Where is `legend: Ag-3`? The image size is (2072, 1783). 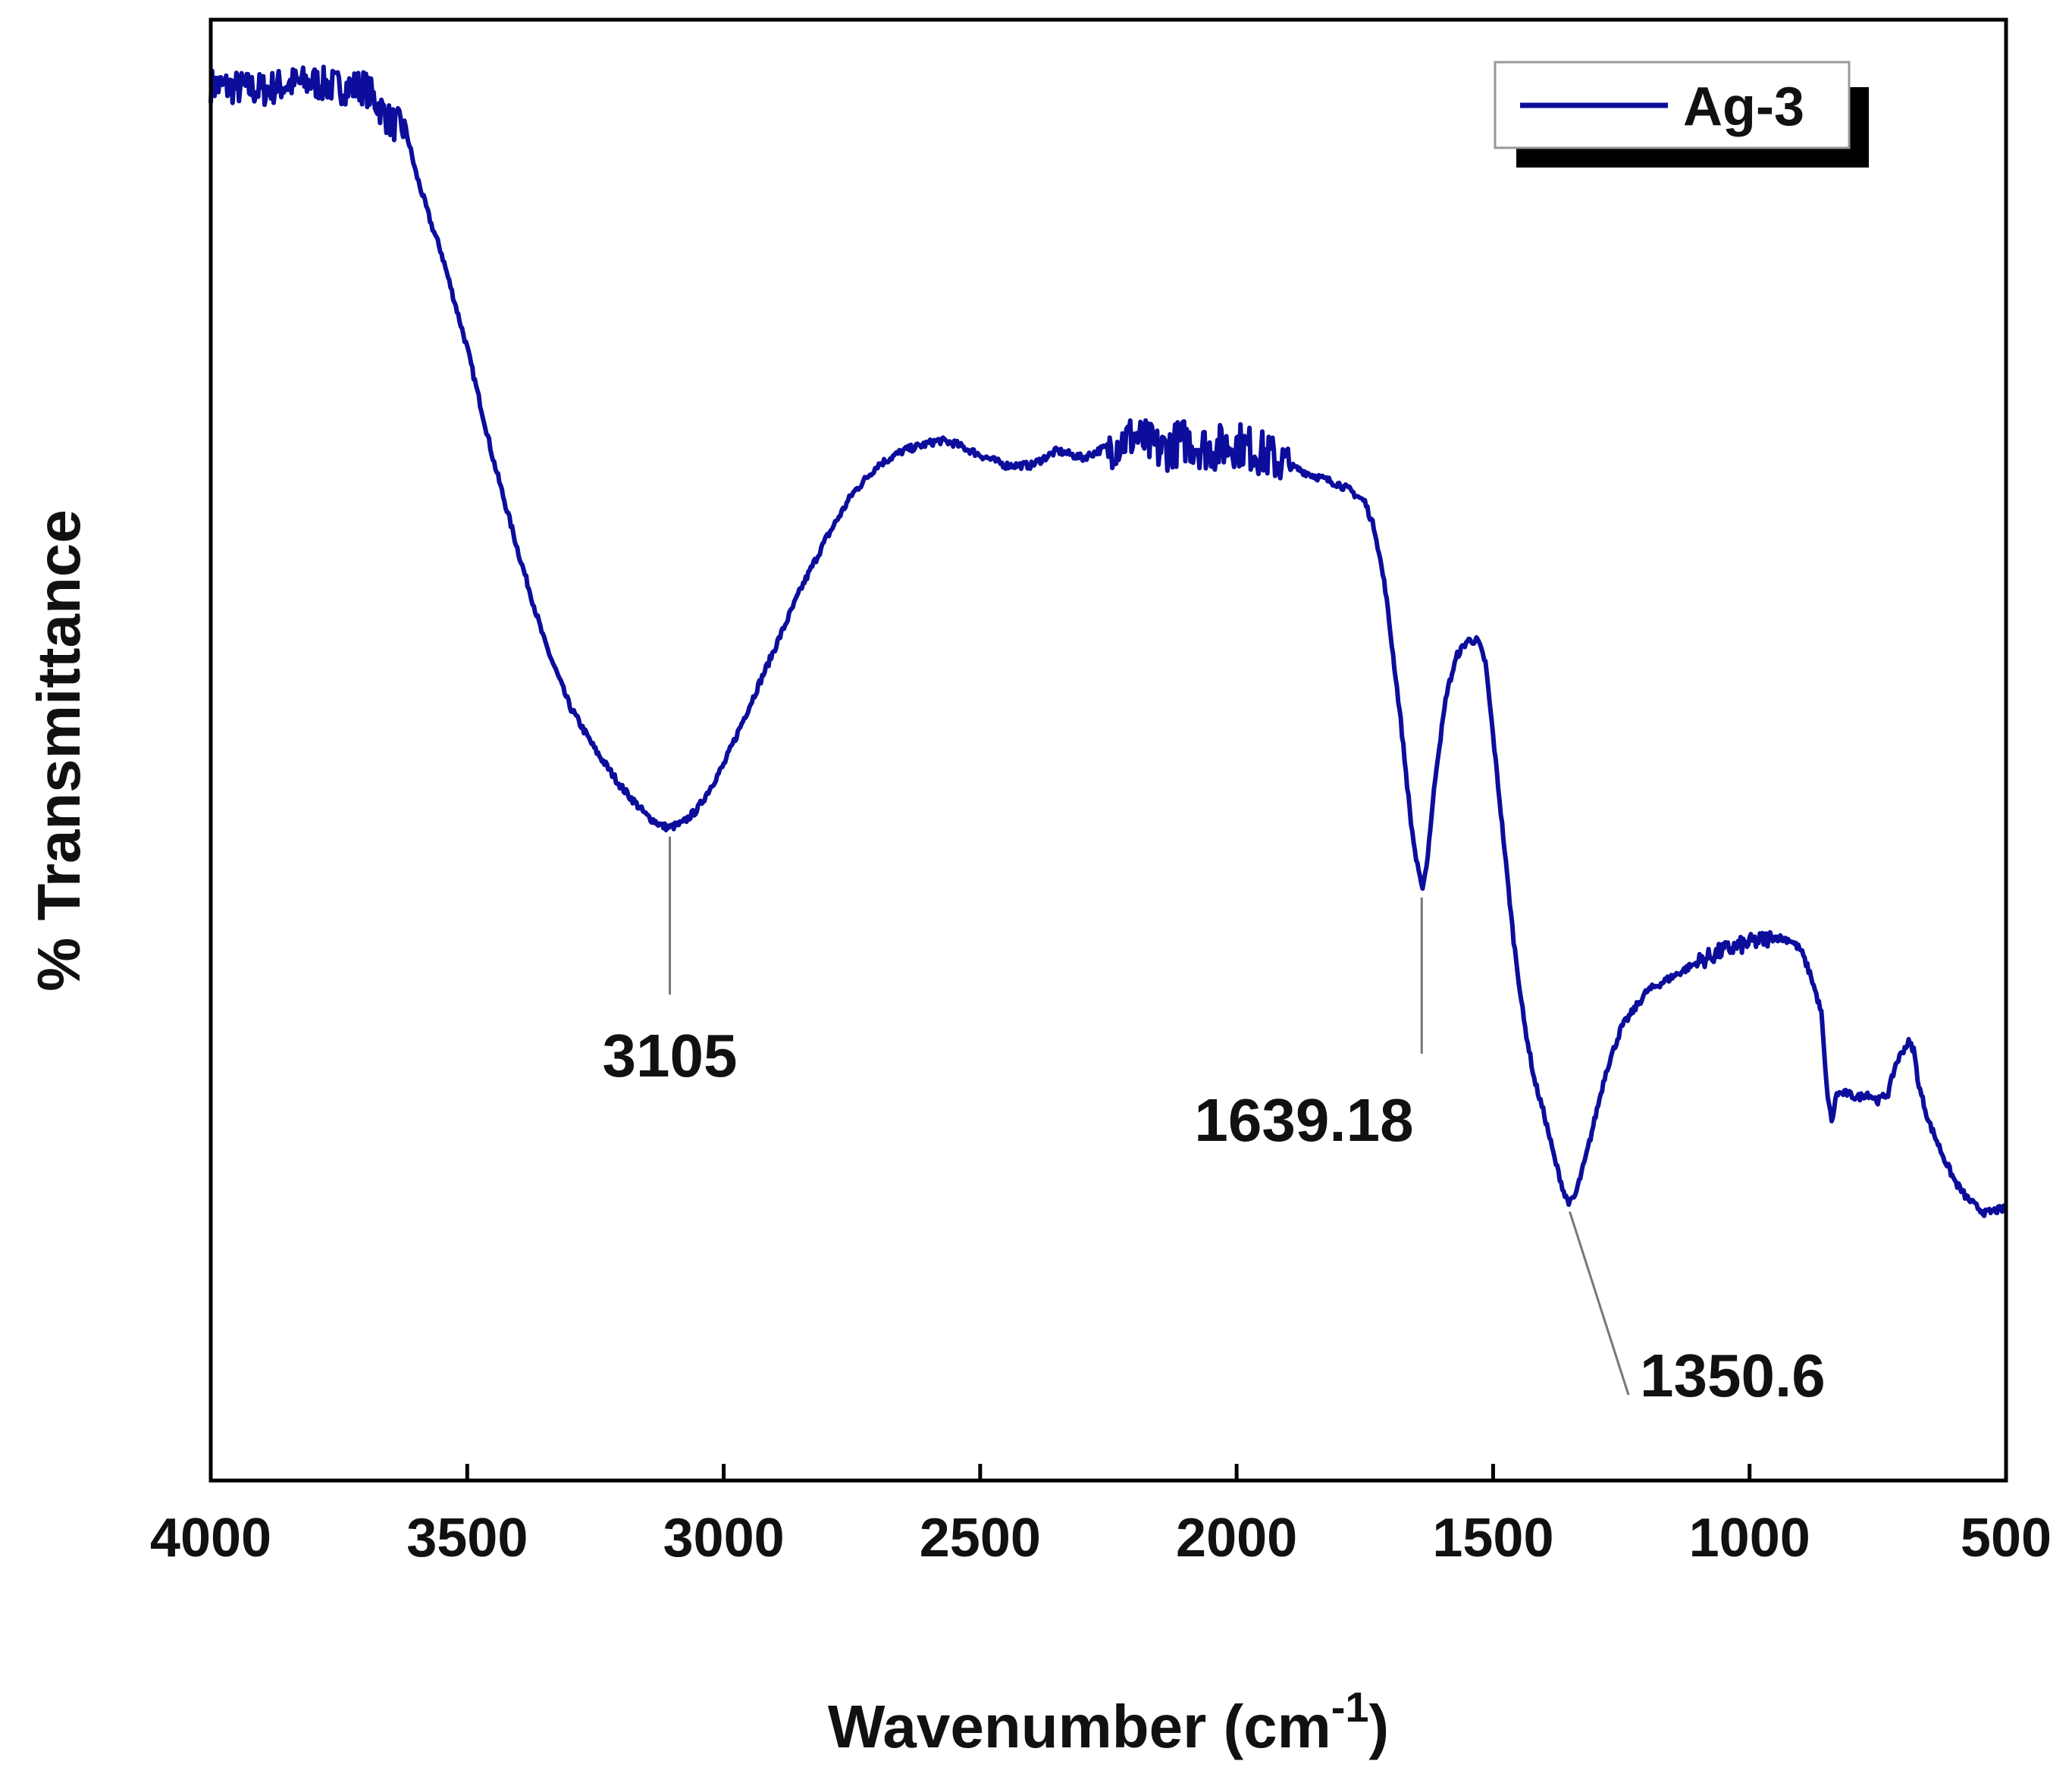 legend: Ag-3 is located at coordinates (1682, 115).